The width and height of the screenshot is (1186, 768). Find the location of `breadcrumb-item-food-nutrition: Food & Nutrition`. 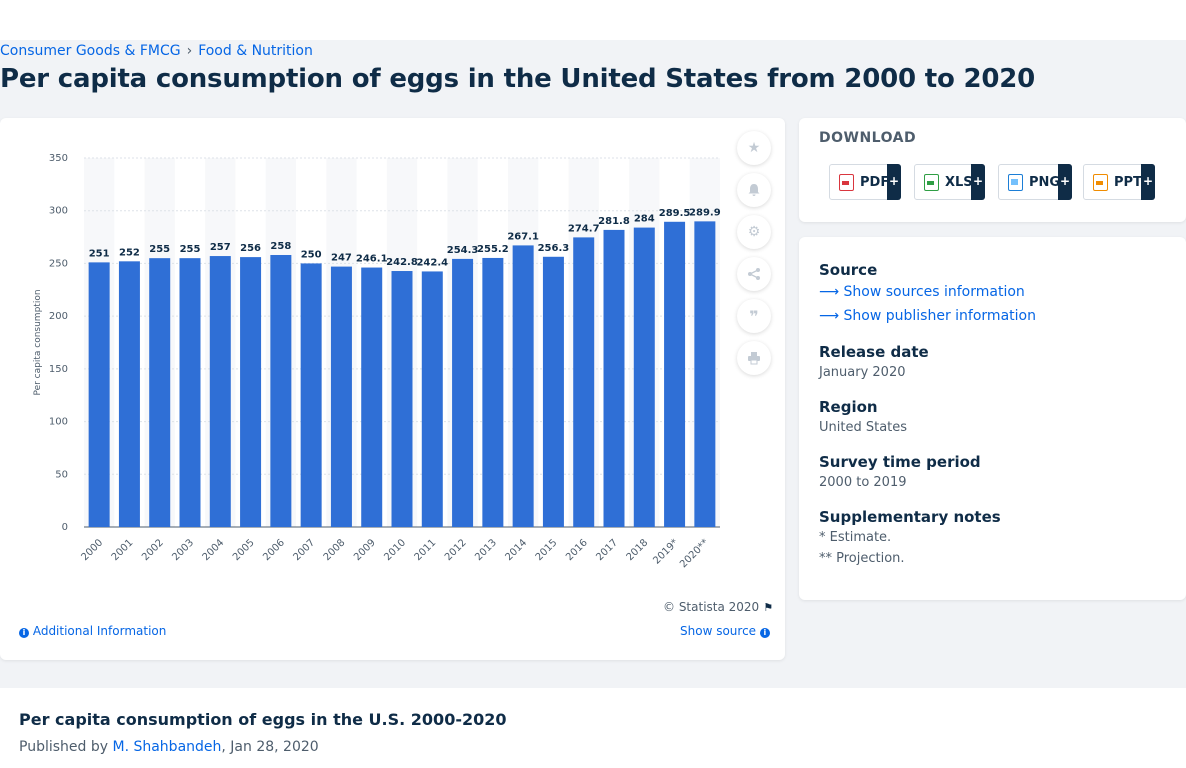

breadcrumb-item-food-nutrition: Food & Nutrition is located at coordinates (255, 51).